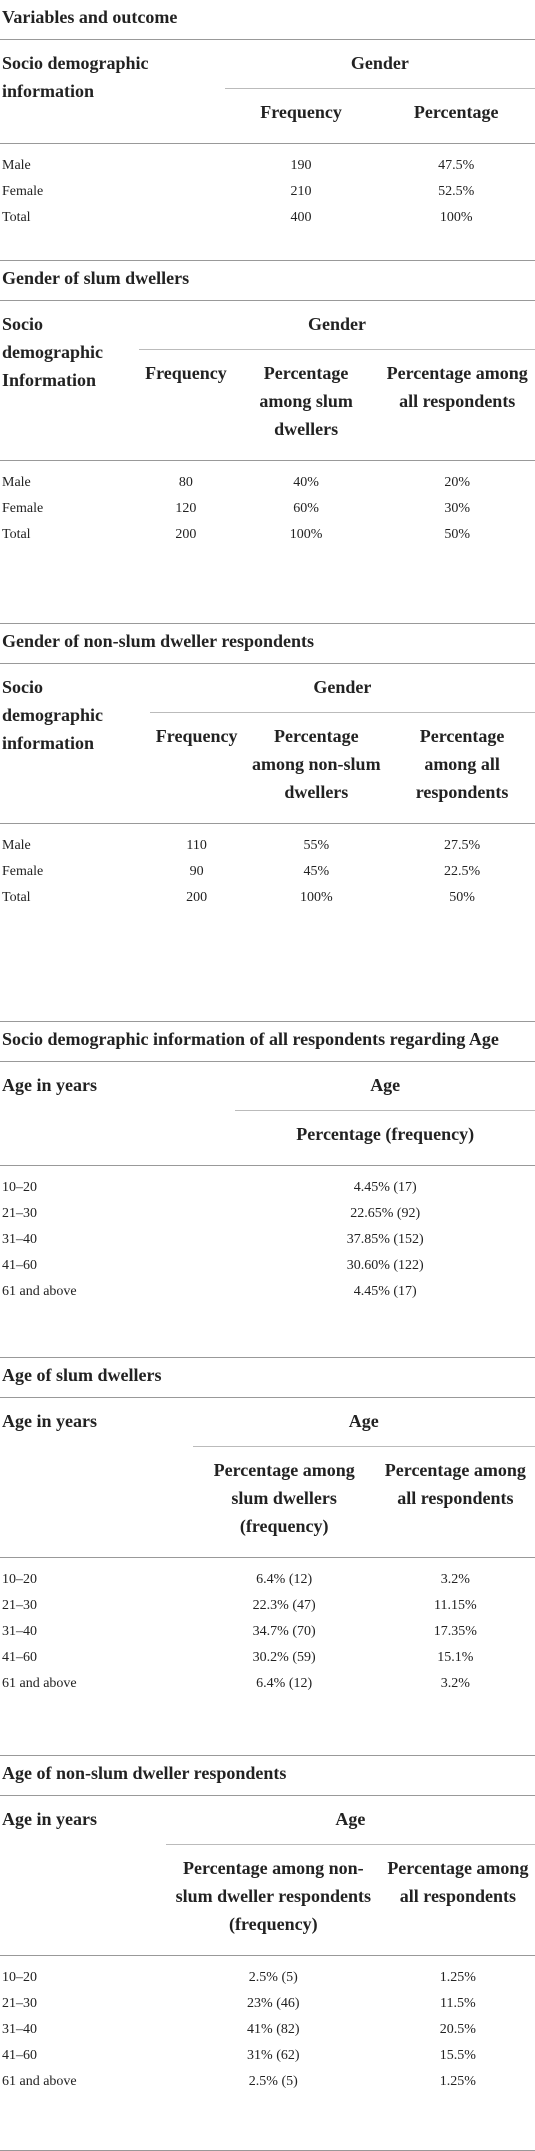  Describe the element at coordinates (284, 1631) in the screenshot. I see `table-cell: 34.7% (70)` at that location.